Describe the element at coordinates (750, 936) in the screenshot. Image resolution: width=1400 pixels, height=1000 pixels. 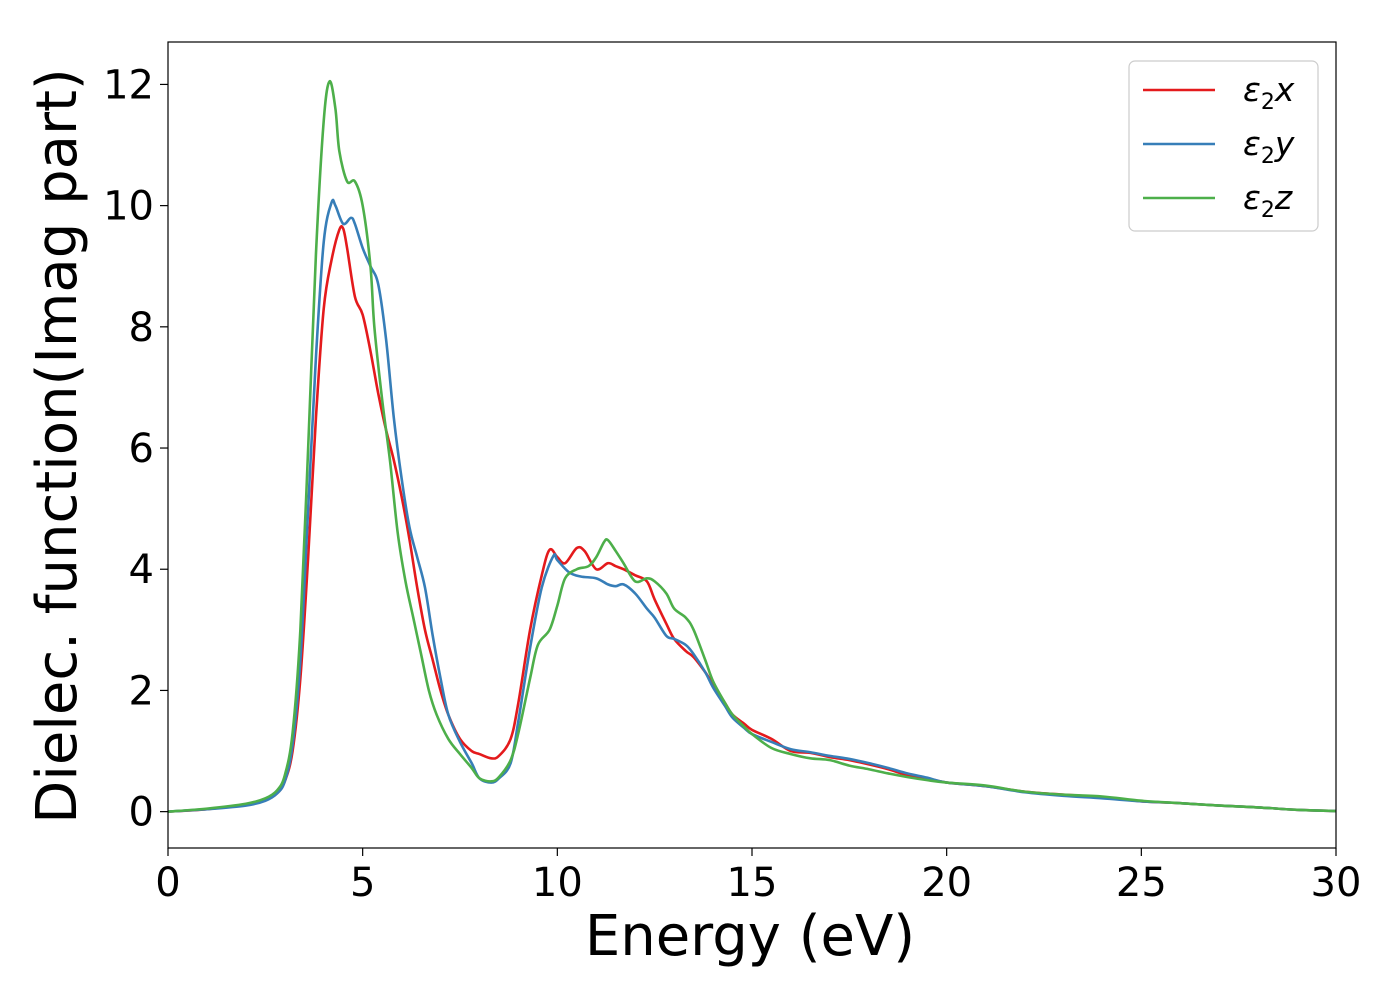
I see `x-axis-label: Energy (eV)` at that location.